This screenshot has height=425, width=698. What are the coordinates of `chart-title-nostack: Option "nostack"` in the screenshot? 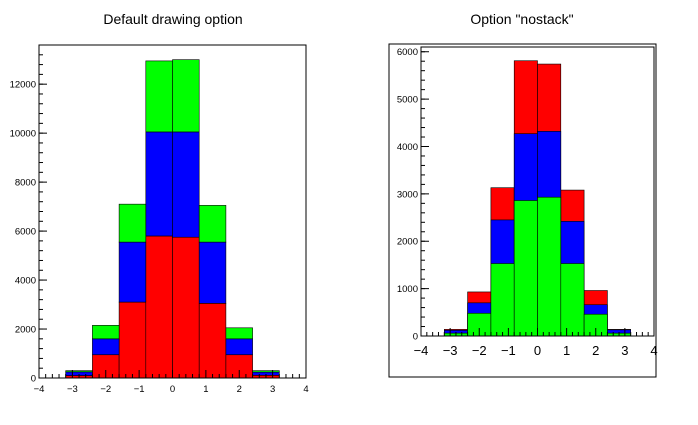 It's located at (521, 19).